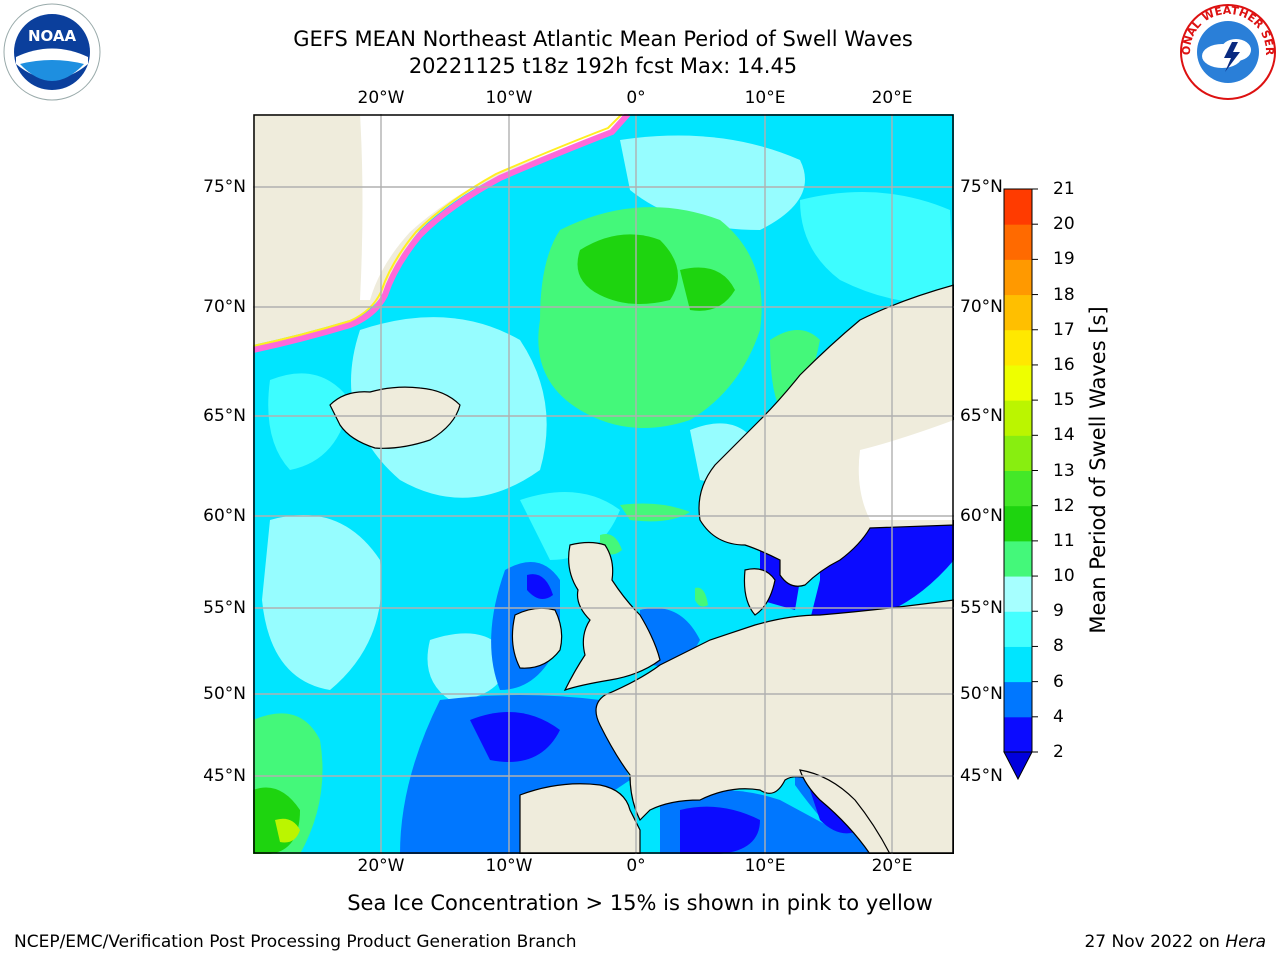  I want to click on colorbar-tick-label-9: 9, so click(1058, 611).